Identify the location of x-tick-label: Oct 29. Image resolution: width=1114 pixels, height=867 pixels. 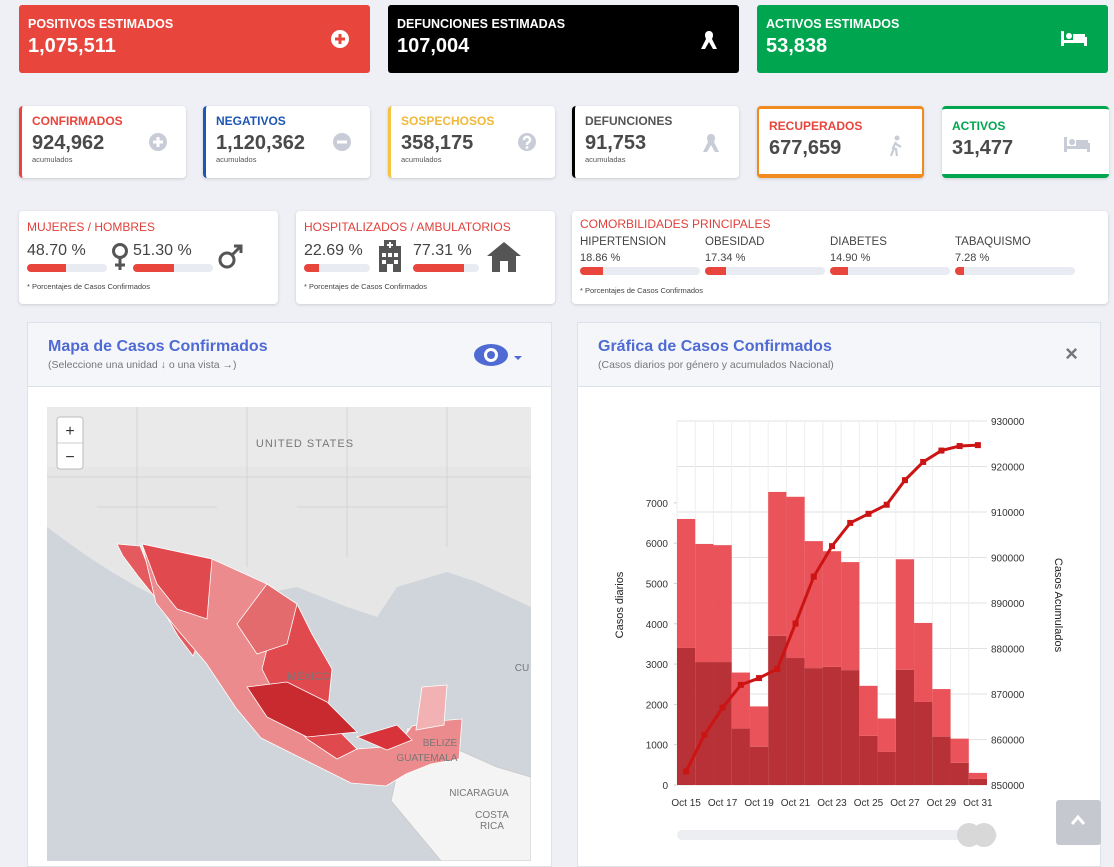
(942, 803).